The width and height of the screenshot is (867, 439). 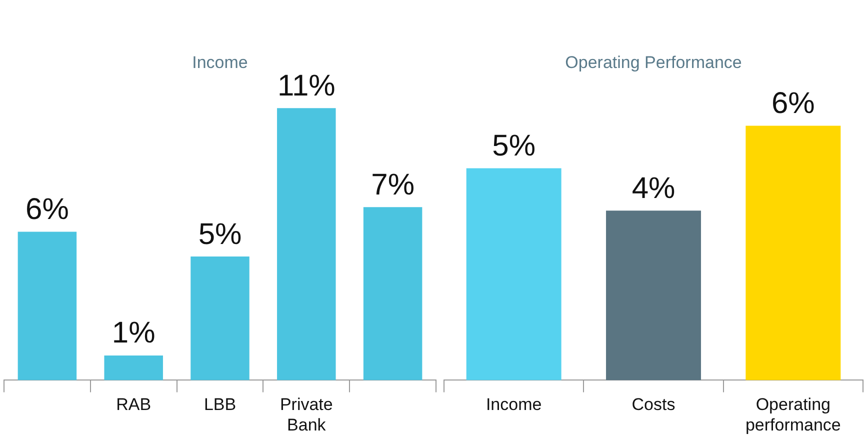 I want to click on chart-title: Income, so click(x=220, y=62).